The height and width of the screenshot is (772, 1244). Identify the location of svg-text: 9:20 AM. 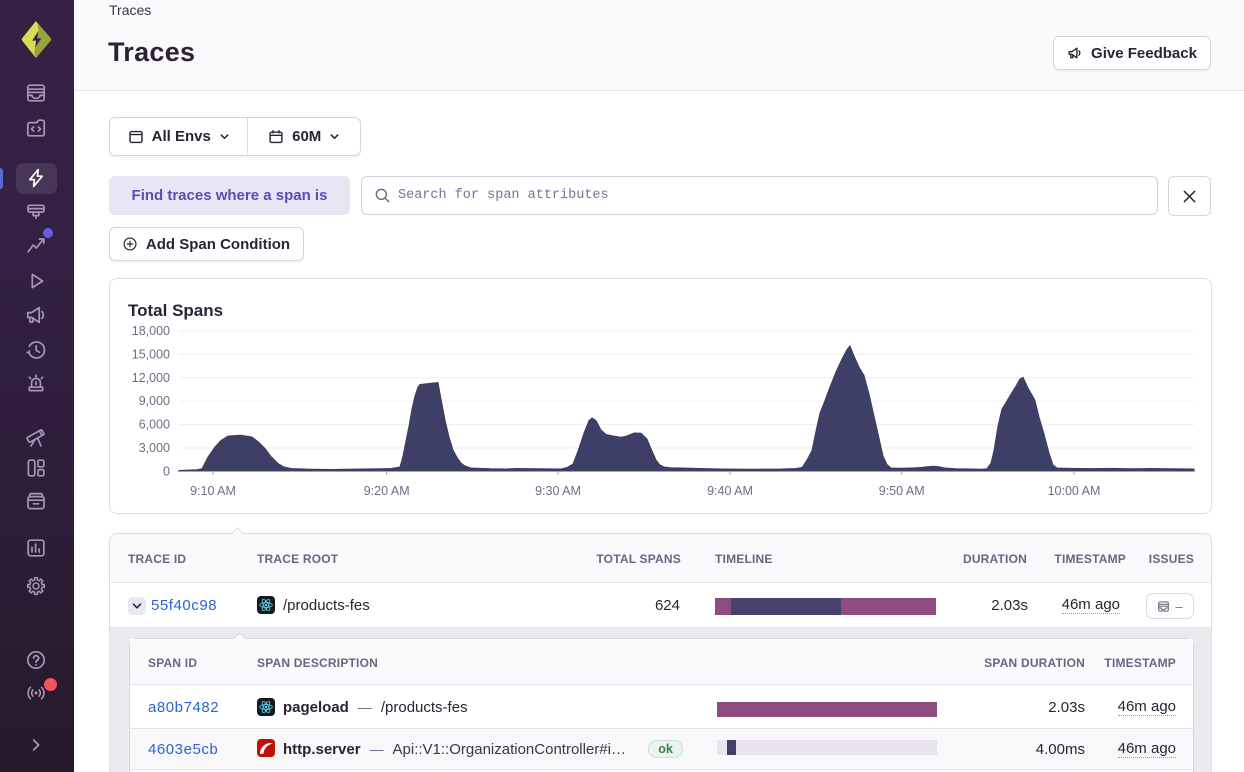
(387, 491).